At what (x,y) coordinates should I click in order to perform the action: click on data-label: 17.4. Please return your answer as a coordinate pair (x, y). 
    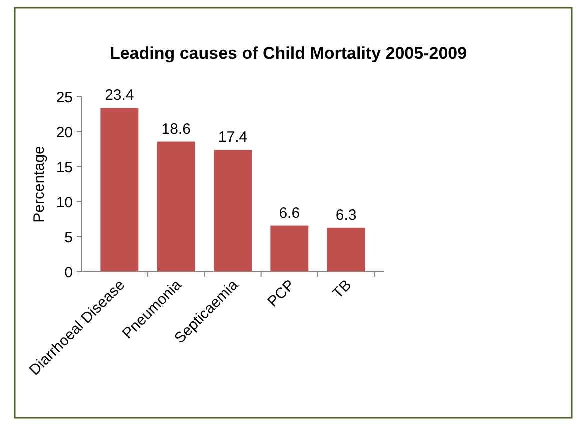
    Looking at the image, I should click on (233, 137).